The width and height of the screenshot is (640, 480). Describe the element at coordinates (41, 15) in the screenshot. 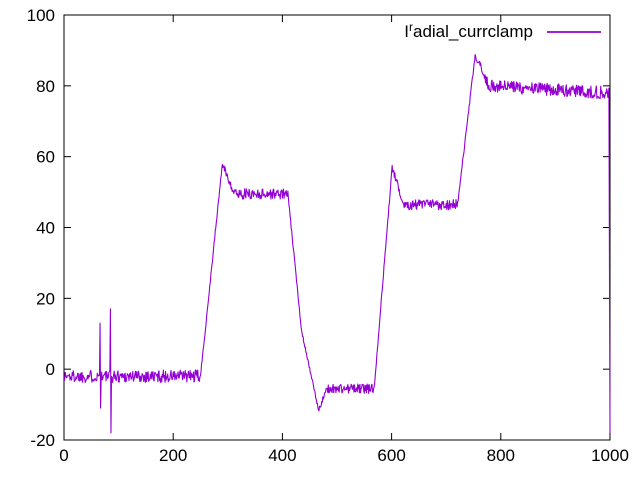

I see `y-tick-label: 100` at that location.